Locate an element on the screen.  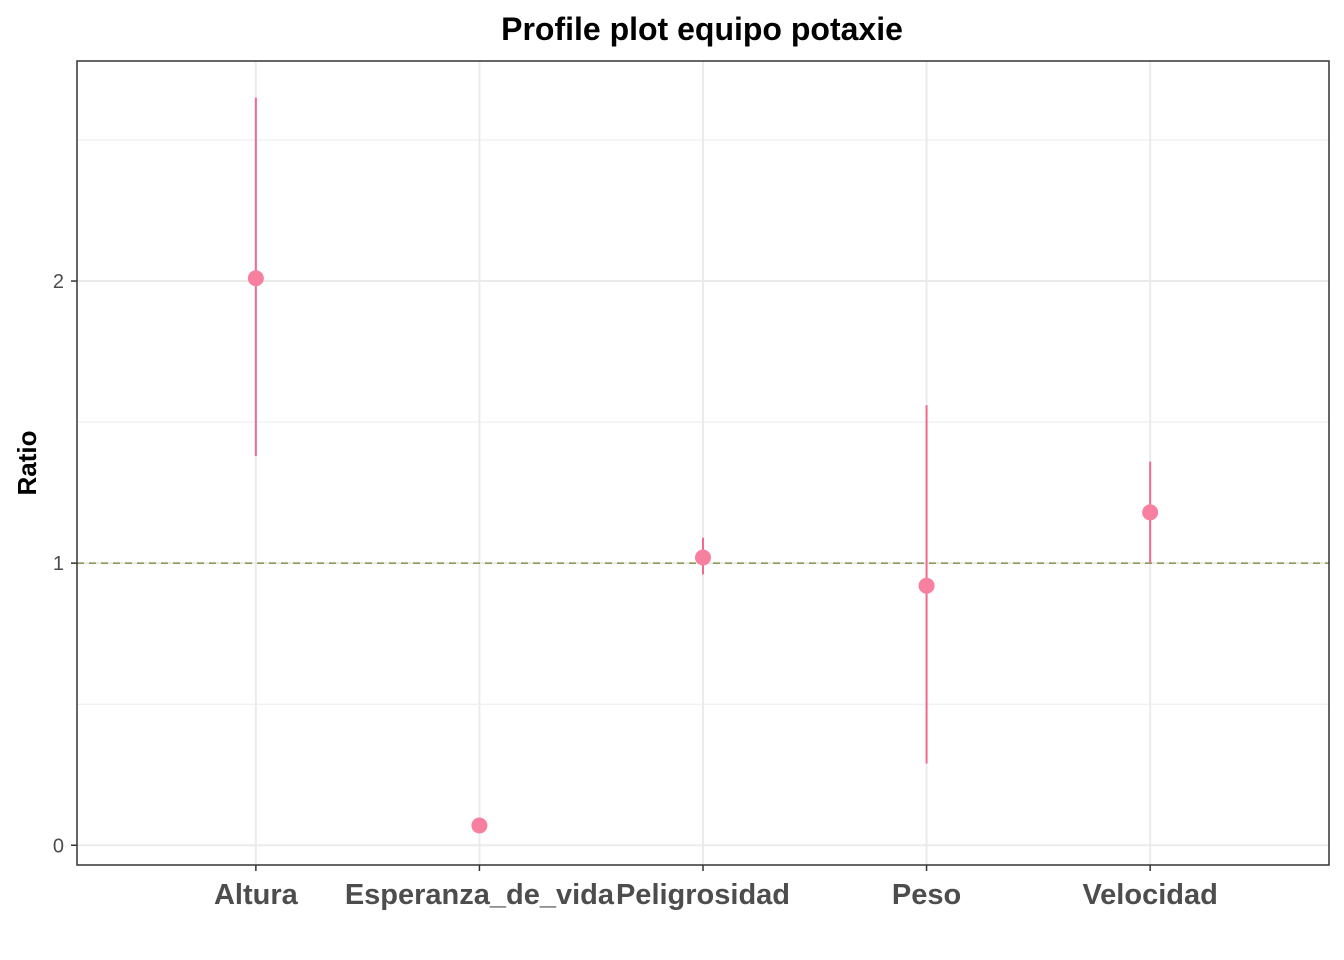
y-tick-label: 2 is located at coordinates (58, 282).